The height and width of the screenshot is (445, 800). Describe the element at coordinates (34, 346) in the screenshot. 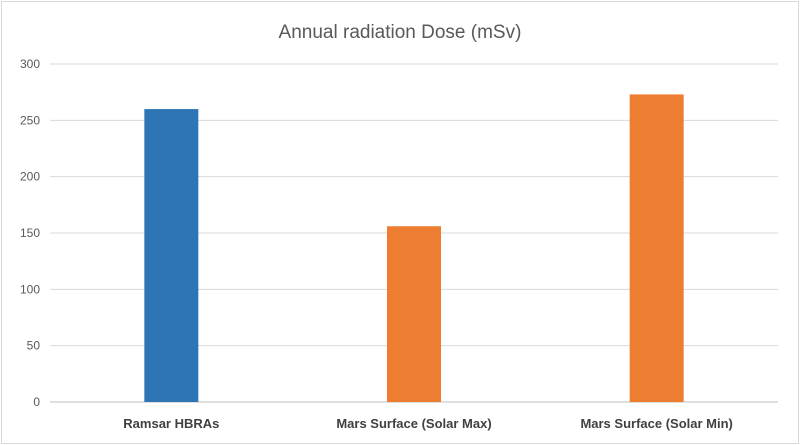

I see `y-tick-label: 50` at that location.